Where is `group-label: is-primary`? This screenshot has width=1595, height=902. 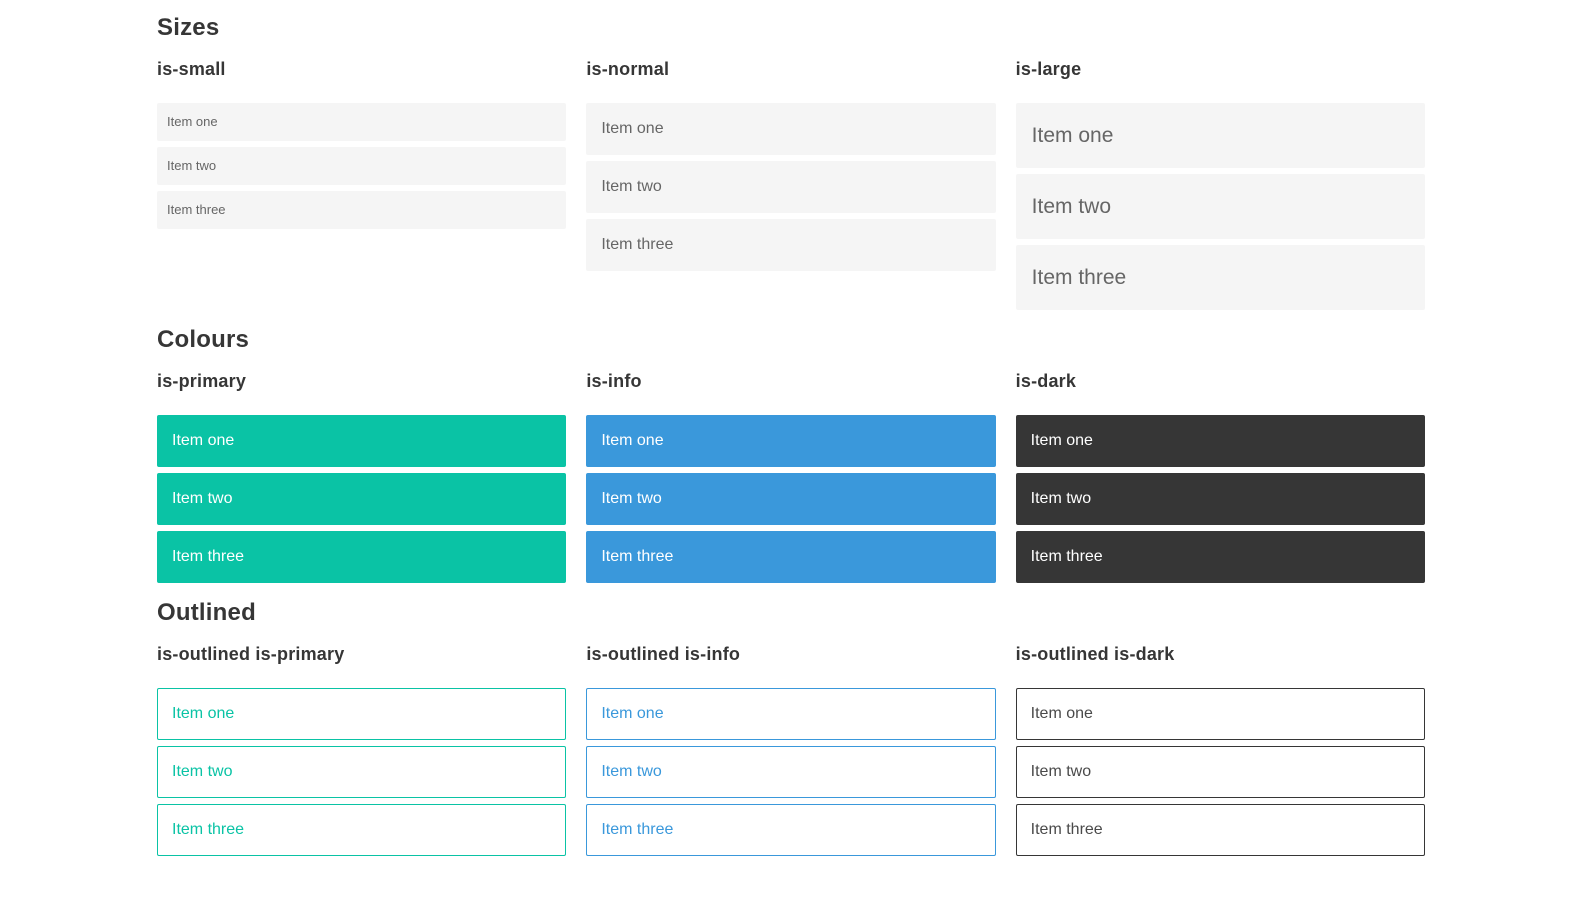 group-label: is-primary is located at coordinates (202, 381).